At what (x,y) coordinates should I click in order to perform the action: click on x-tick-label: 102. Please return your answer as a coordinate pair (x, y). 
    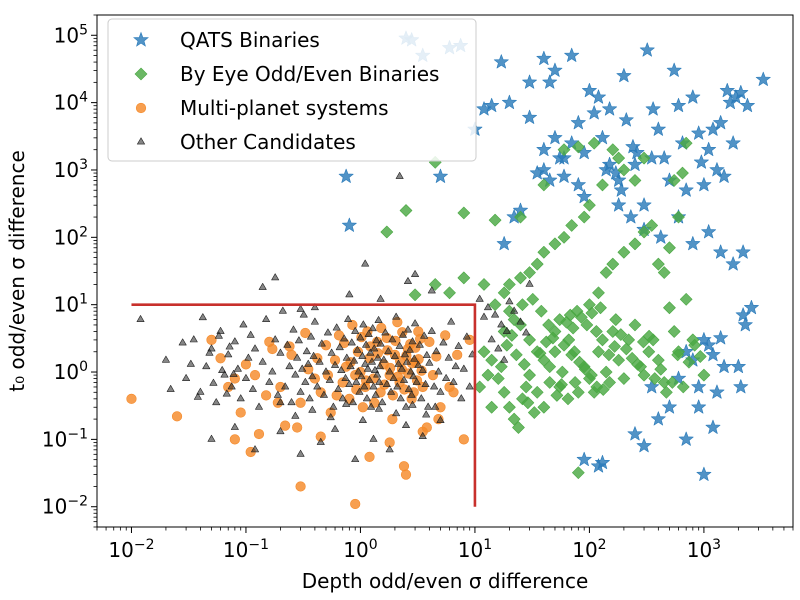
    Looking at the image, I should click on (589, 549).